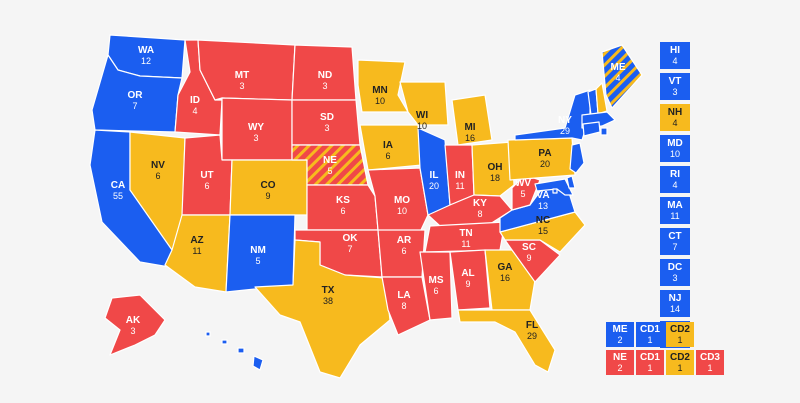  I want to click on state-votes: 10, so click(422, 126).